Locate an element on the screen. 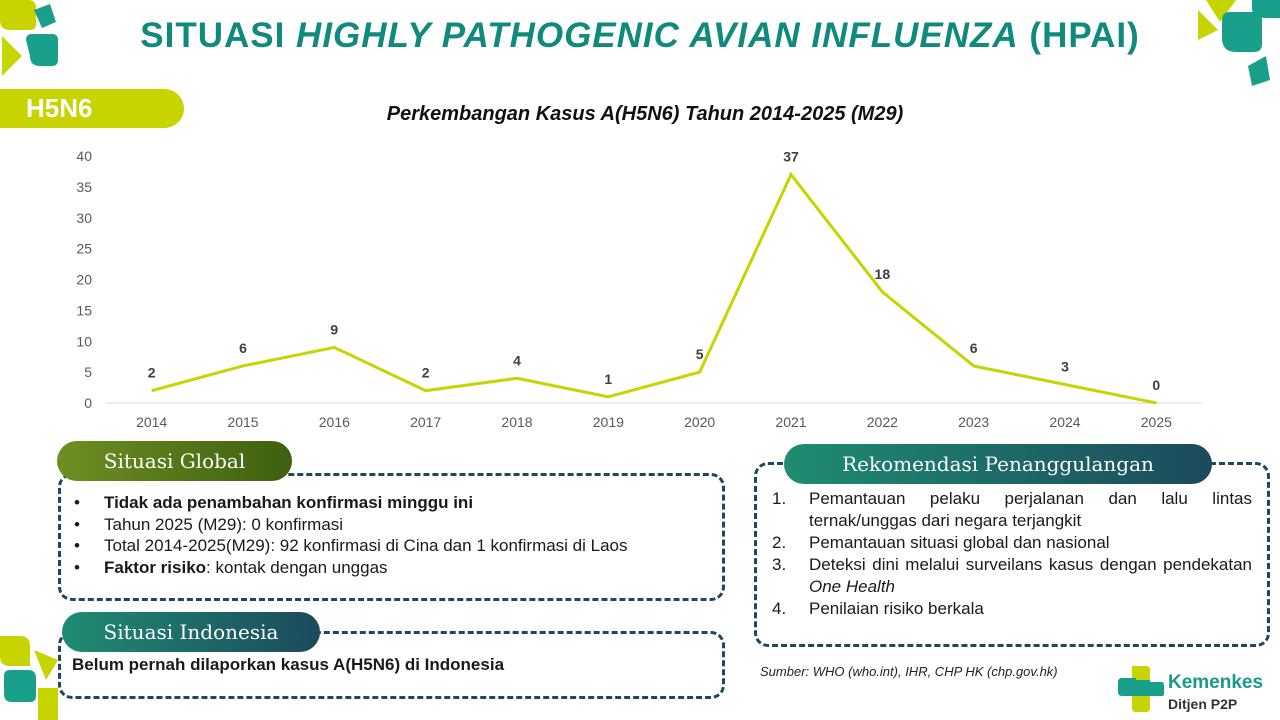 The width and height of the screenshot is (1280, 720). data-label: 37 is located at coordinates (791, 157).